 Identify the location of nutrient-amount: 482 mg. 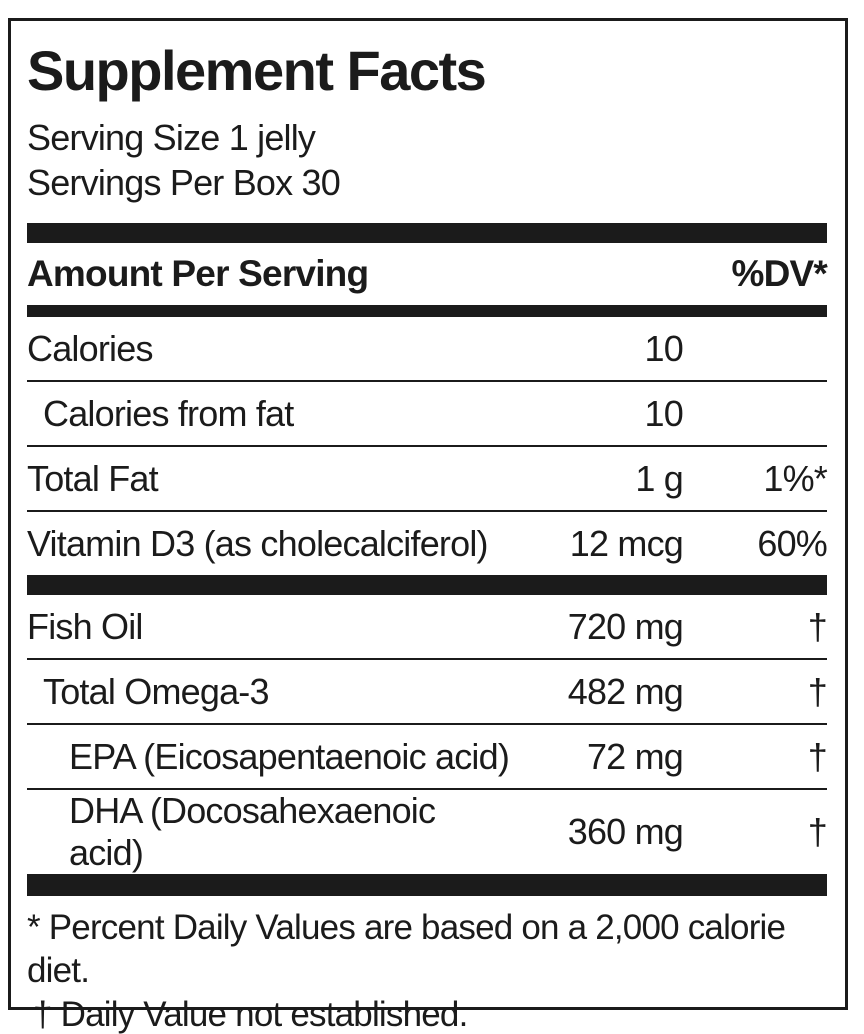
(625, 691).